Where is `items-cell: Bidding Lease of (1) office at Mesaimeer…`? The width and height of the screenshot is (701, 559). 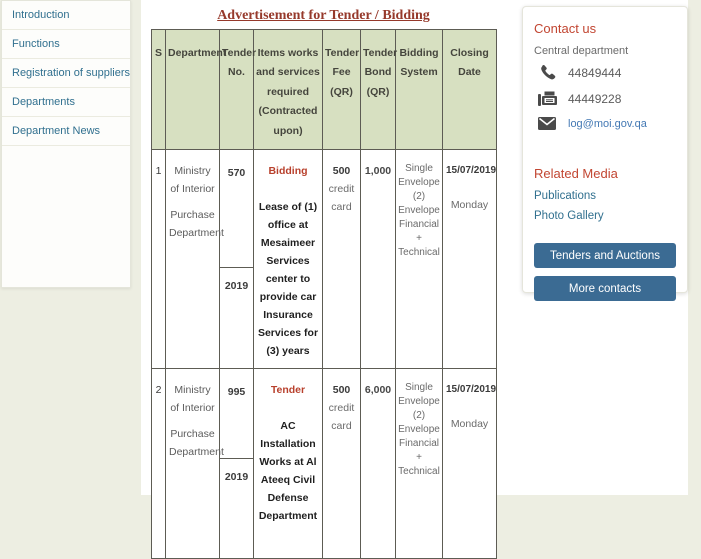
items-cell: Bidding Lease of (1) office at Mesaimeer… is located at coordinates (288, 259).